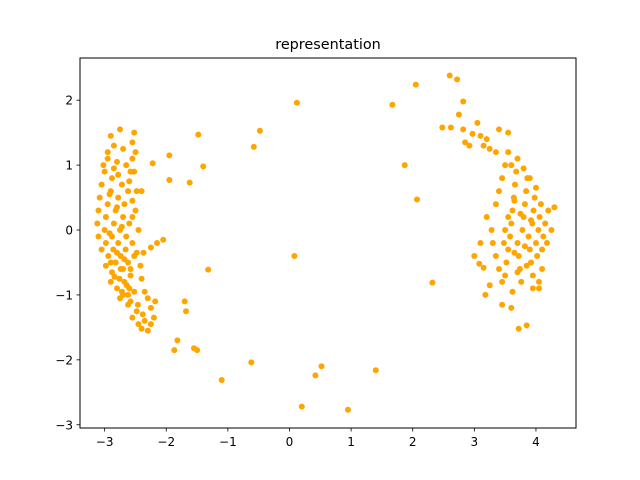 This screenshot has height=480, width=640. I want to click on x-tick-label: −3, so click(105, 442).